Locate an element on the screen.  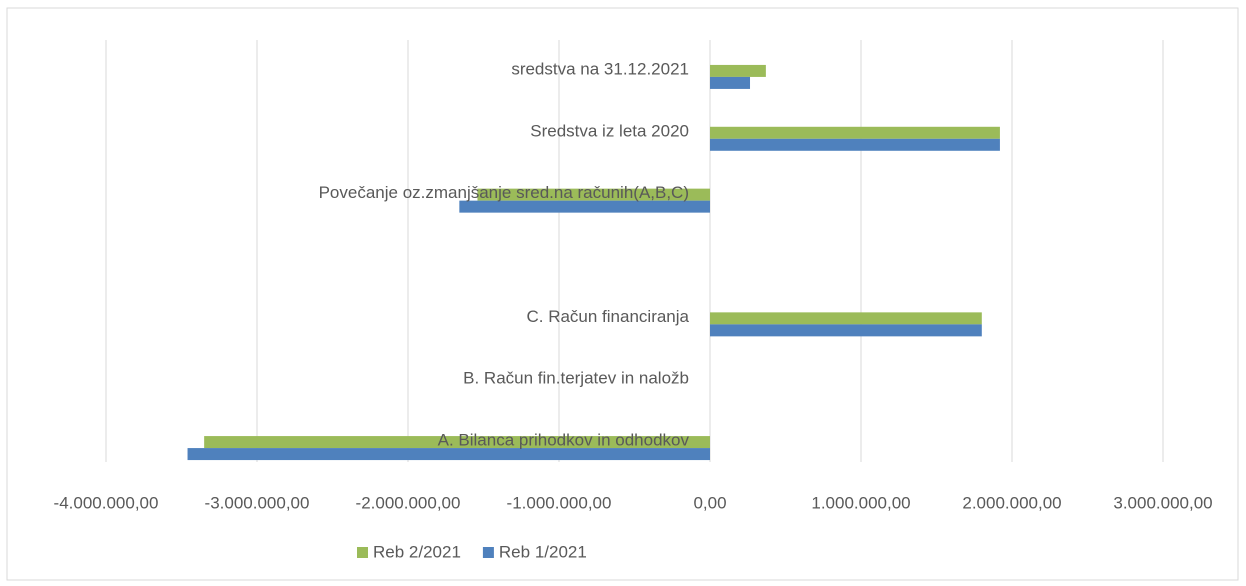
legend-label: Reb 2/2021 is located at coordinates (417, 551).